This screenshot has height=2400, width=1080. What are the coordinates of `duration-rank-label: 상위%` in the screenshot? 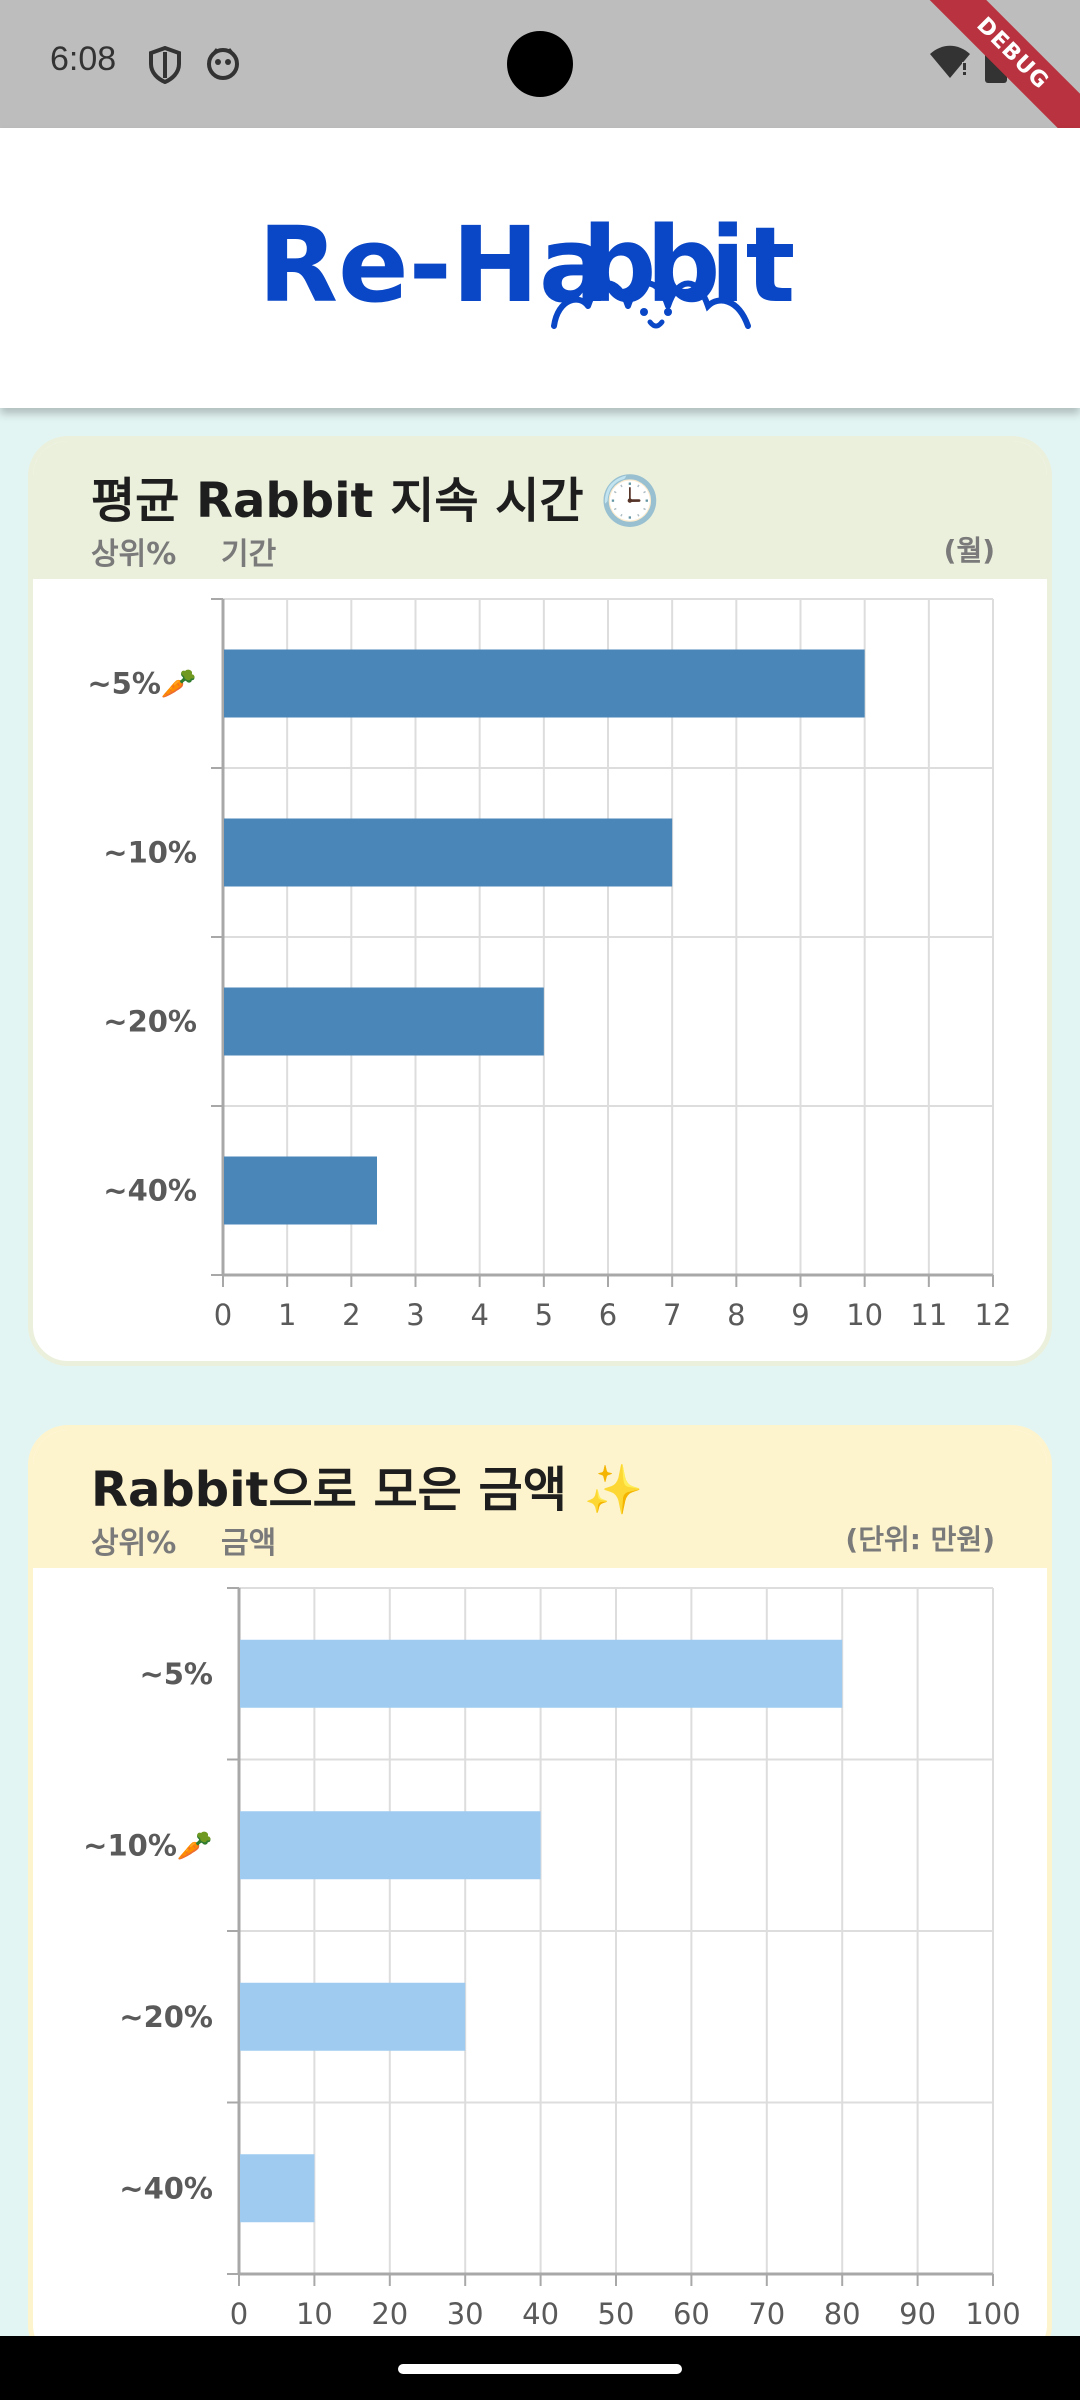 It's located at (134, 554).